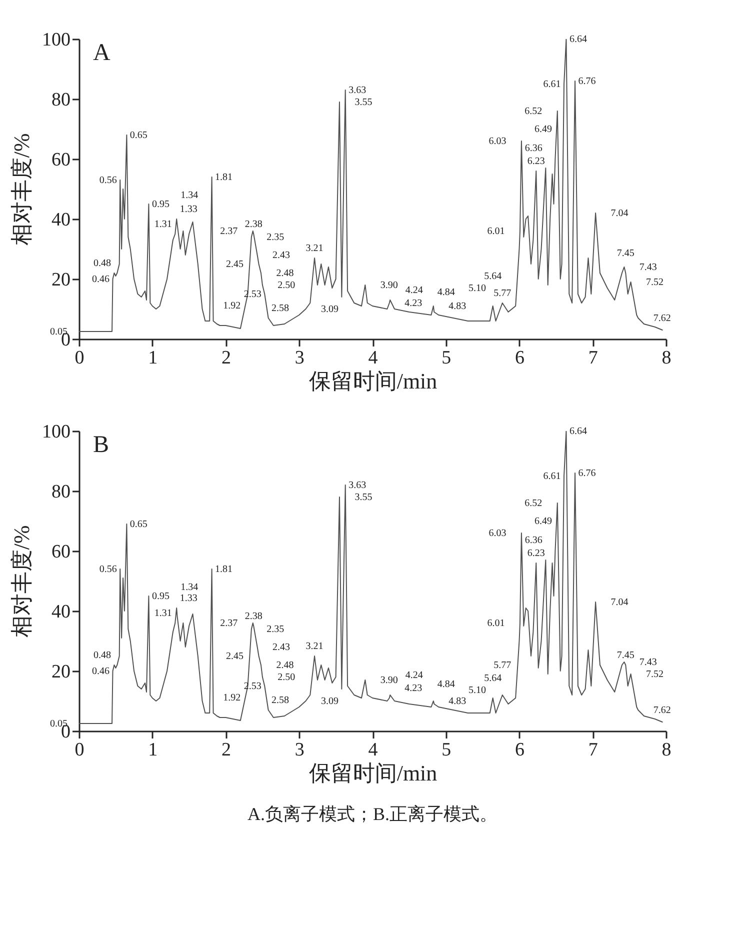 The image size is (730, 934). What do you see at coordinates (61, 160) in the screenshot?
I see `y-tick-label: 60` at bounding box center [61, 160].